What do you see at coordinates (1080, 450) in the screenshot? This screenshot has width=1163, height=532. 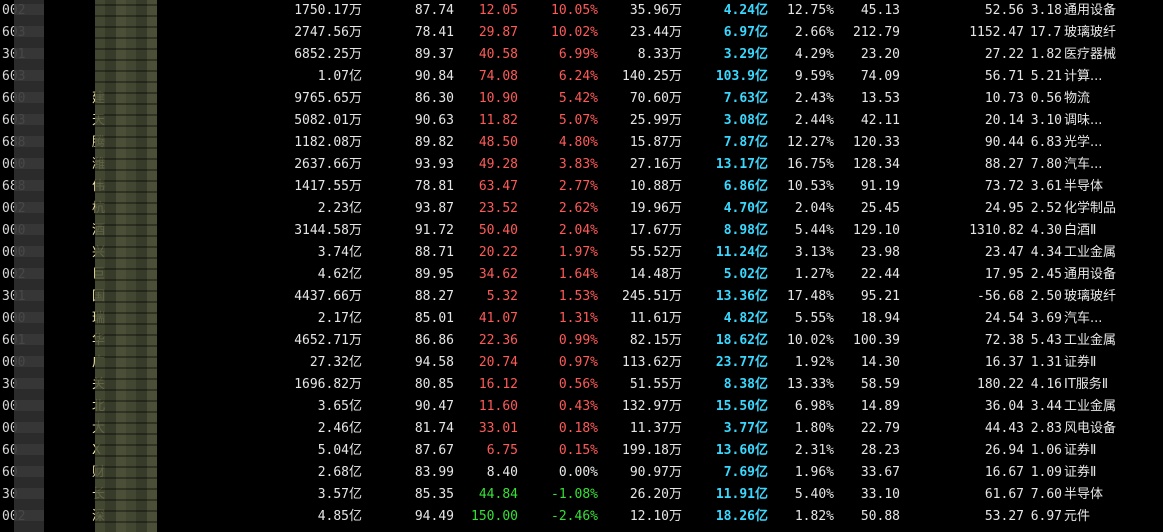 I see `industry: 证券Ⅱ` at bounding box center [1080, 450].